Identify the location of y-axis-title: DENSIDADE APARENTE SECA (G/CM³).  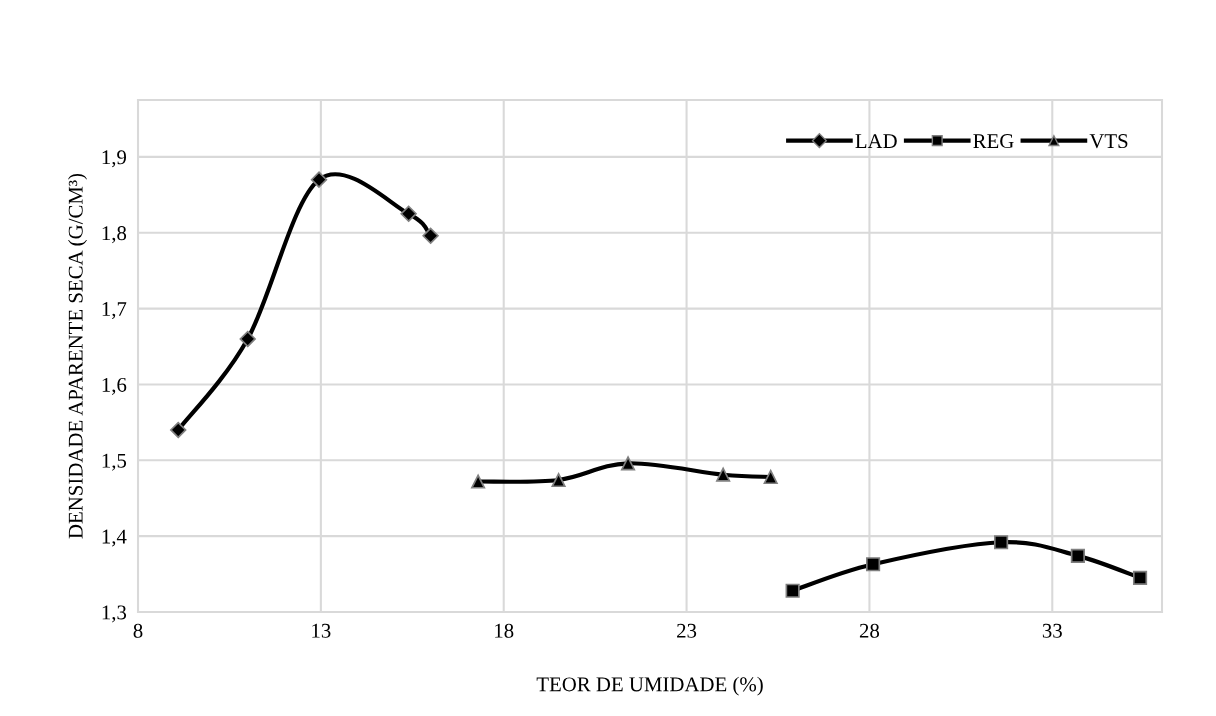
(77, 356).